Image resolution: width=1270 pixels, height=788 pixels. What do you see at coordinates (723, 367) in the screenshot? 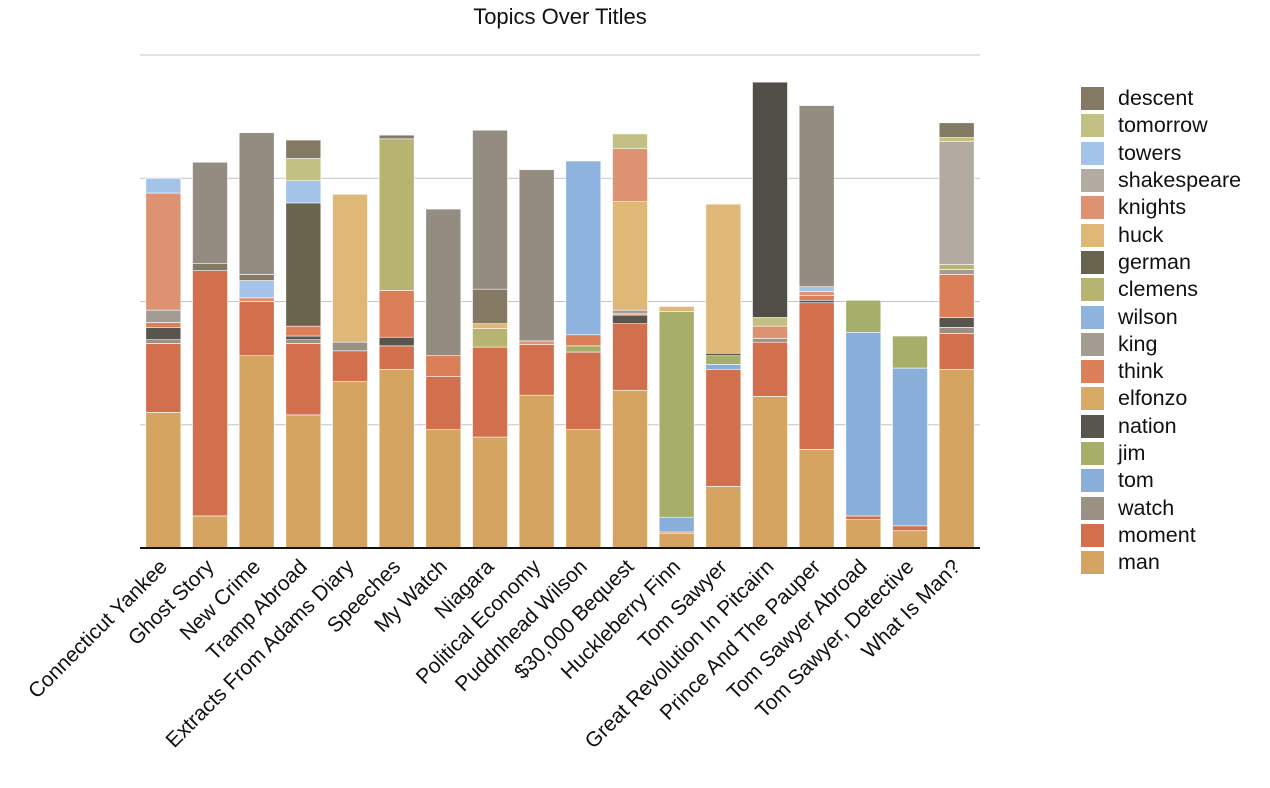
I see `bar-segment-tom-tom-sawyer` at bounding box center [723, 367].